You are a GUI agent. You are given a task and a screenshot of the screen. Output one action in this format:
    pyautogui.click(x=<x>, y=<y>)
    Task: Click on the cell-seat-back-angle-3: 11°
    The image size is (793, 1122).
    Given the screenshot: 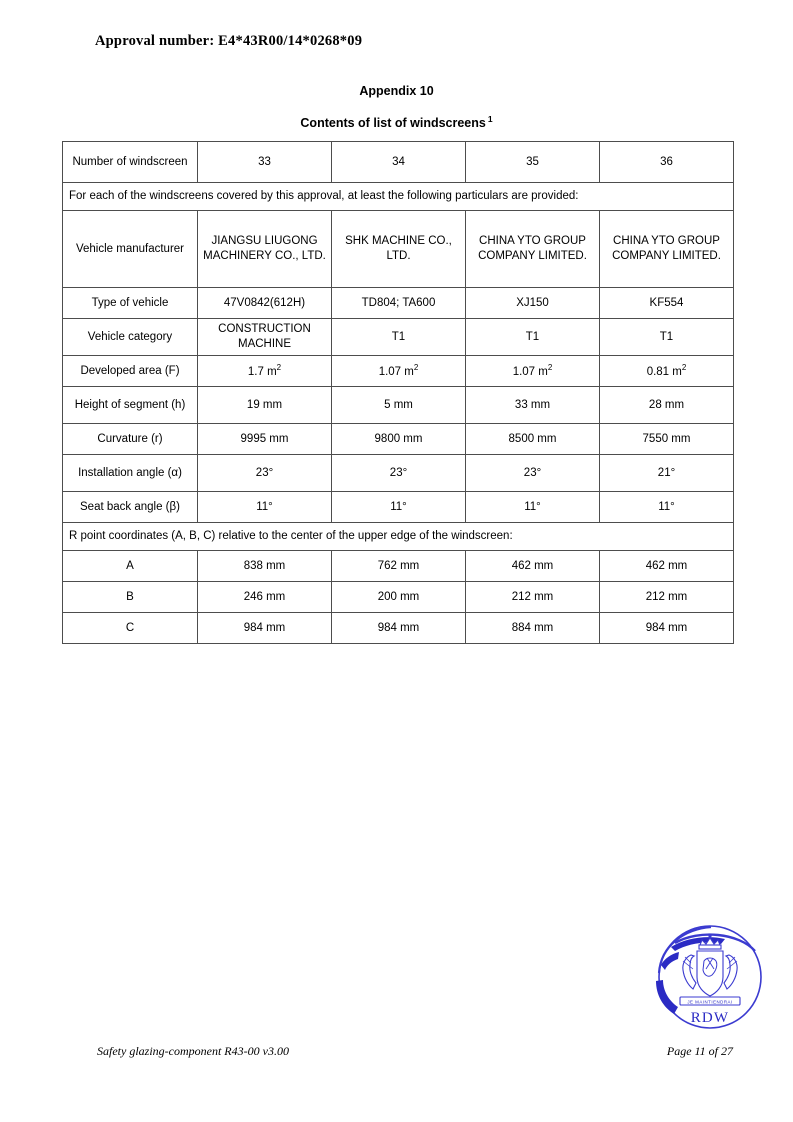 What is the action you would take?
    pyautogui.click(x=532, y=507)
    